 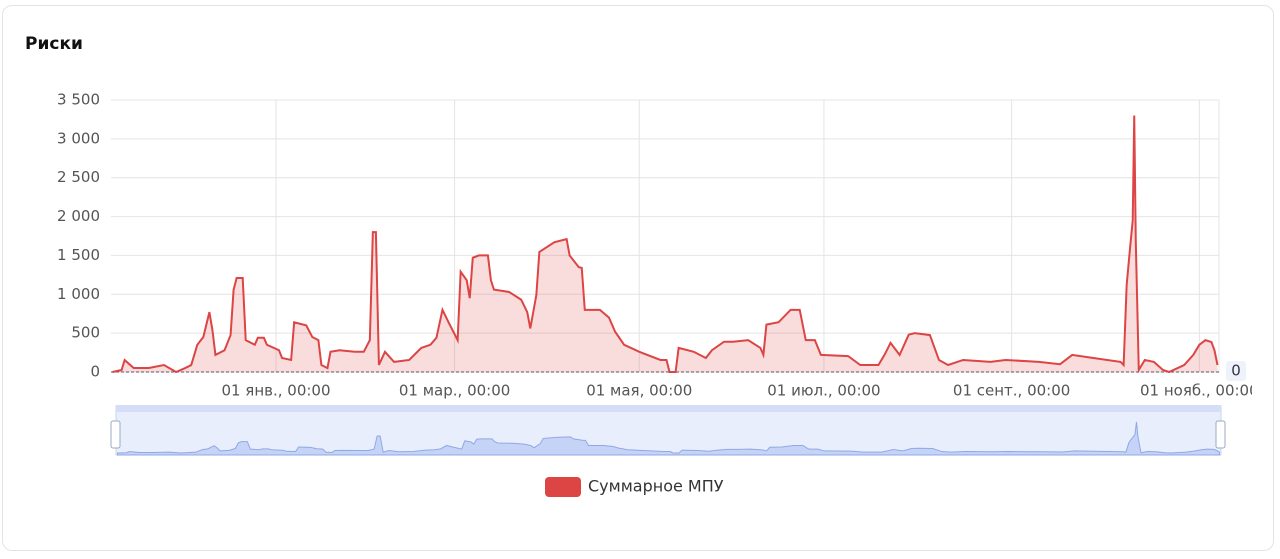 I want to click on y-tick-label: 1 000, so click(x=78, y=294).